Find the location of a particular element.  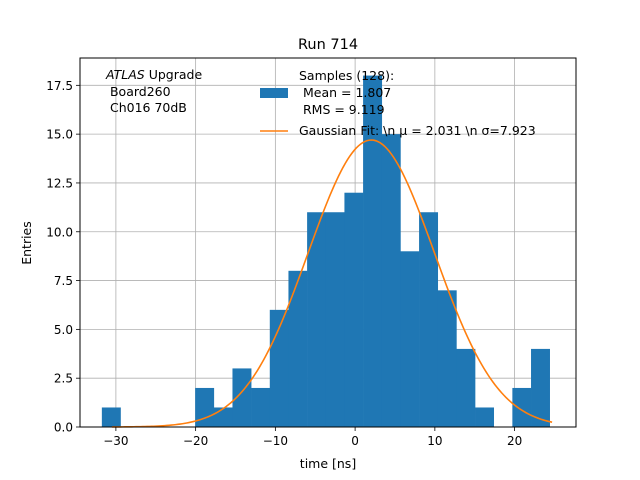

y-tick-label: 17.5 is located at coordinates (59, 86).